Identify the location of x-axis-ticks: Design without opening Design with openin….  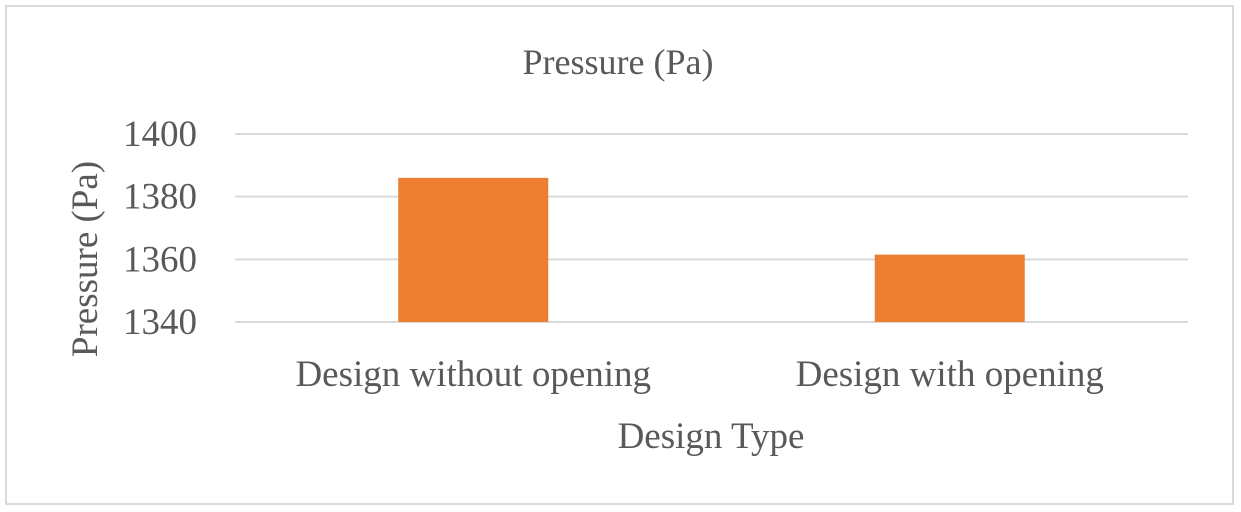
(699, 374).